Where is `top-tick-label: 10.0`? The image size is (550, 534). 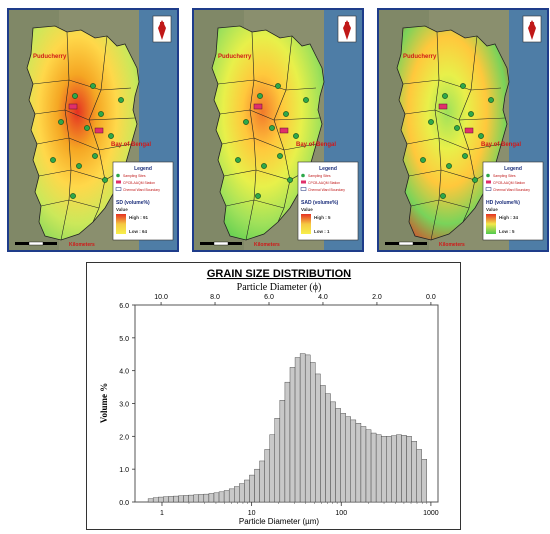
top-tick-label: 10.0 is located at coordinates (161, 297).